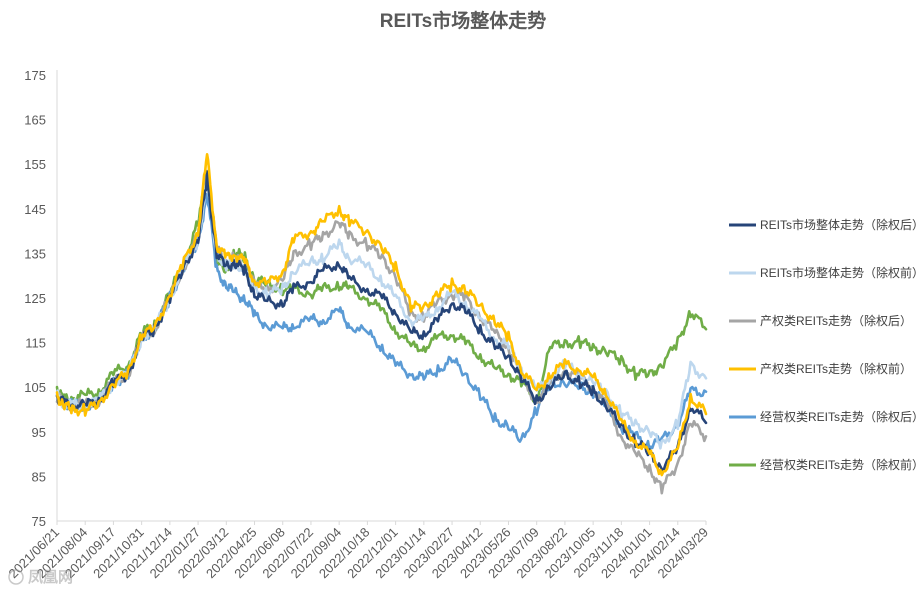 Image resolution: width=922 pixels, height=595 pixels. What do you see at coordinates (16, 577) in the screenshot?
I see `watermark-logo-icon` at bounding box center [16, 577].